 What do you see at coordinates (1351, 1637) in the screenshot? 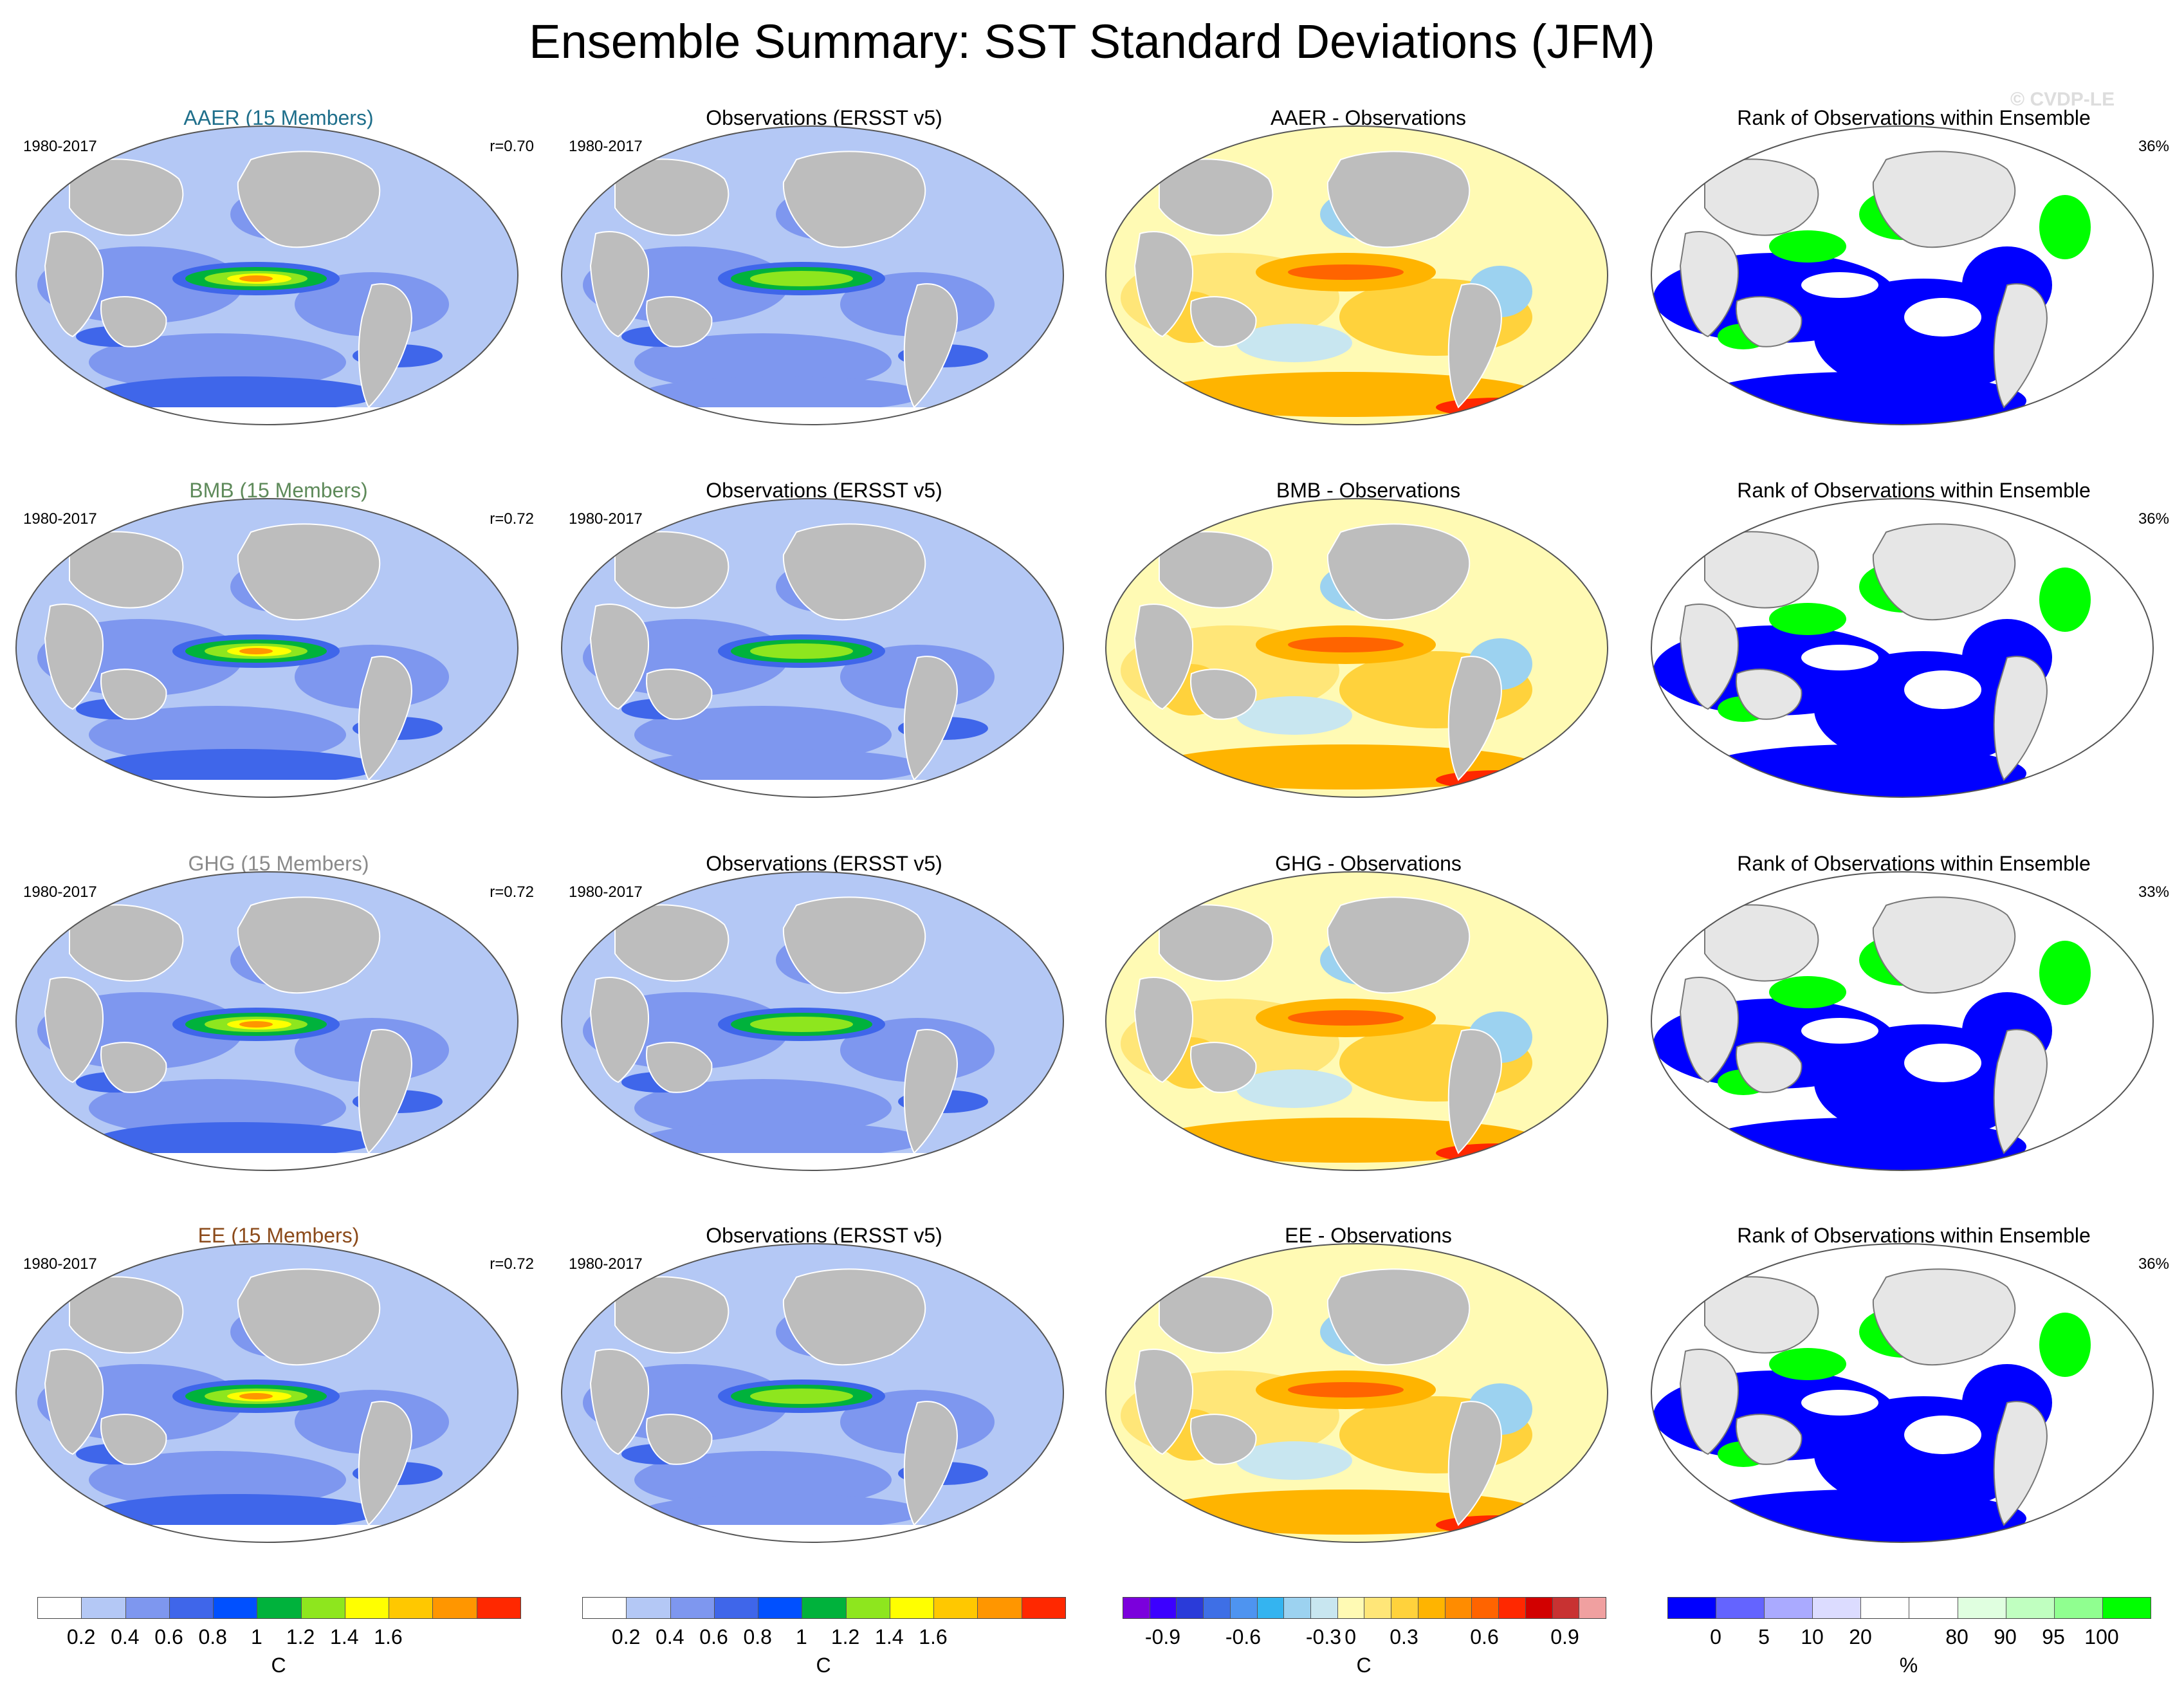
I see `colorbar-tick-label: 0` at bounding box center [1351, 1637].